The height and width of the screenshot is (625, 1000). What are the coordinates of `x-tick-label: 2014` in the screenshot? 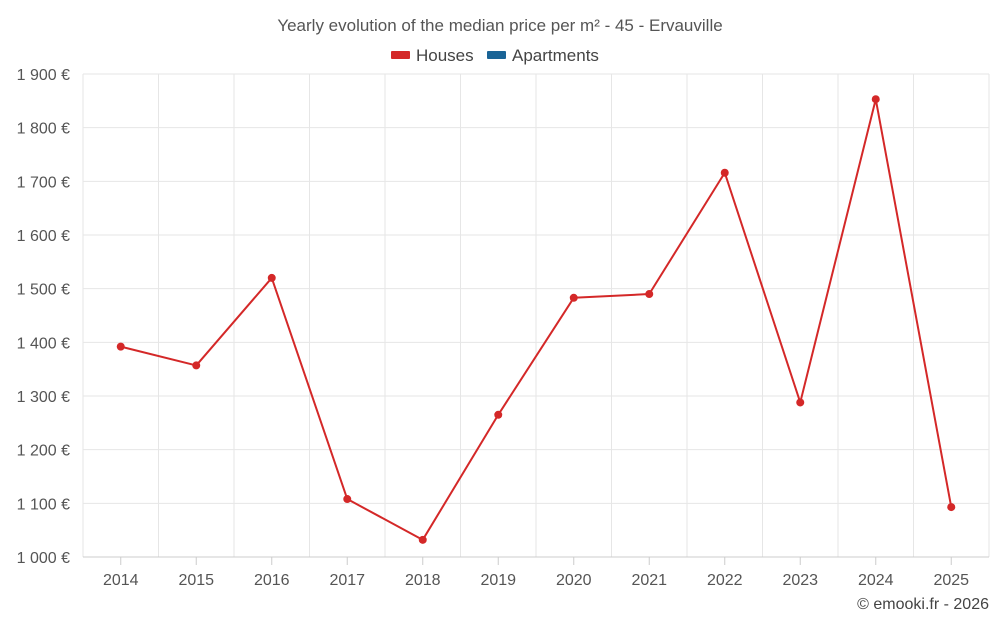 It's located at (121, 580).